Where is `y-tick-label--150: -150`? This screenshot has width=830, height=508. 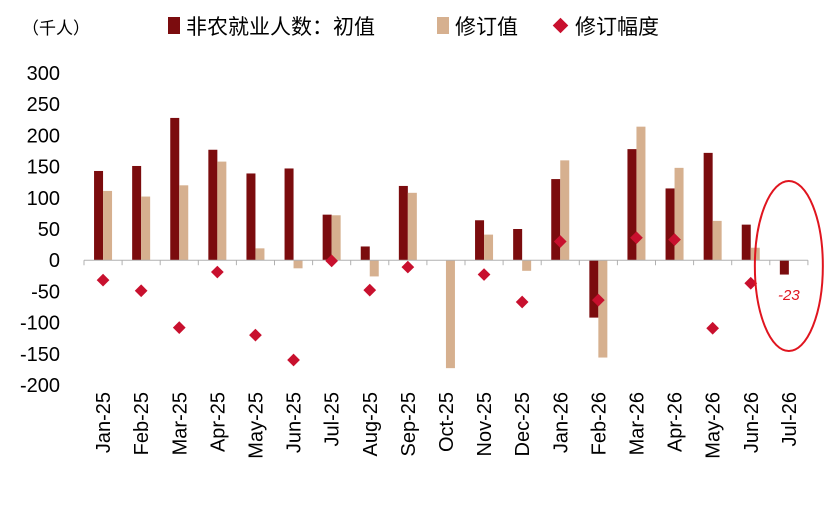
y-tick-label--150: -150 is located at coordinates (40, 355).